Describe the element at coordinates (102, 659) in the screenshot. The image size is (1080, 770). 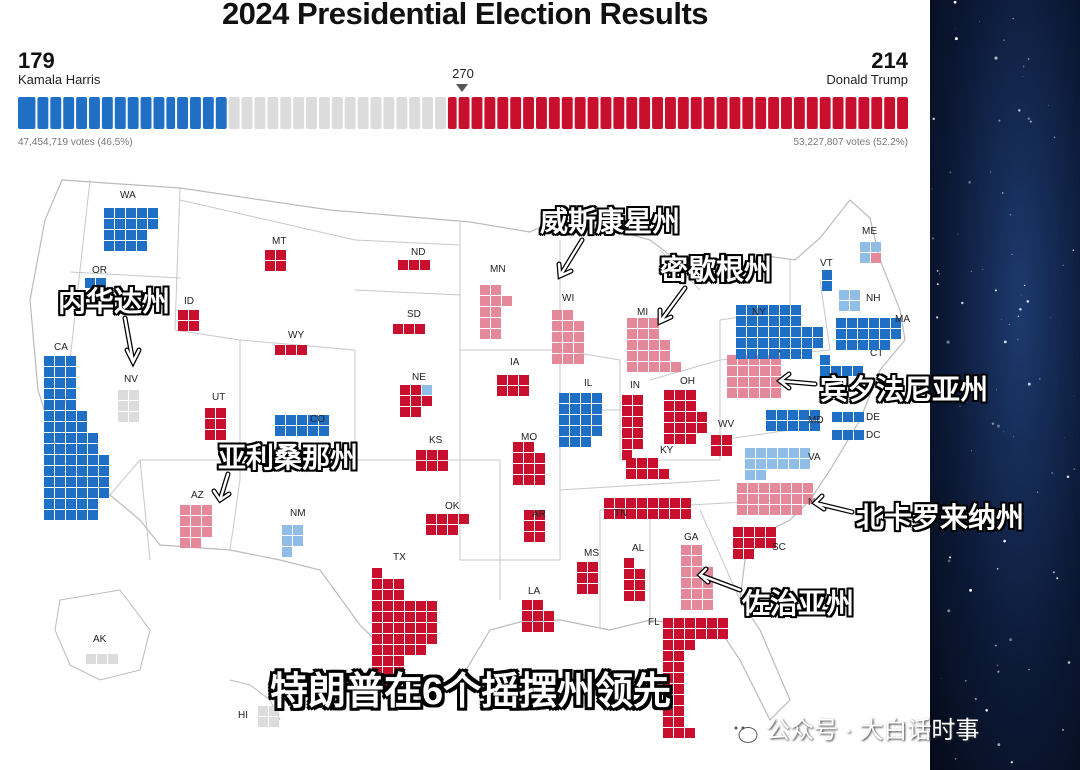
I see `state-ak` at that location.